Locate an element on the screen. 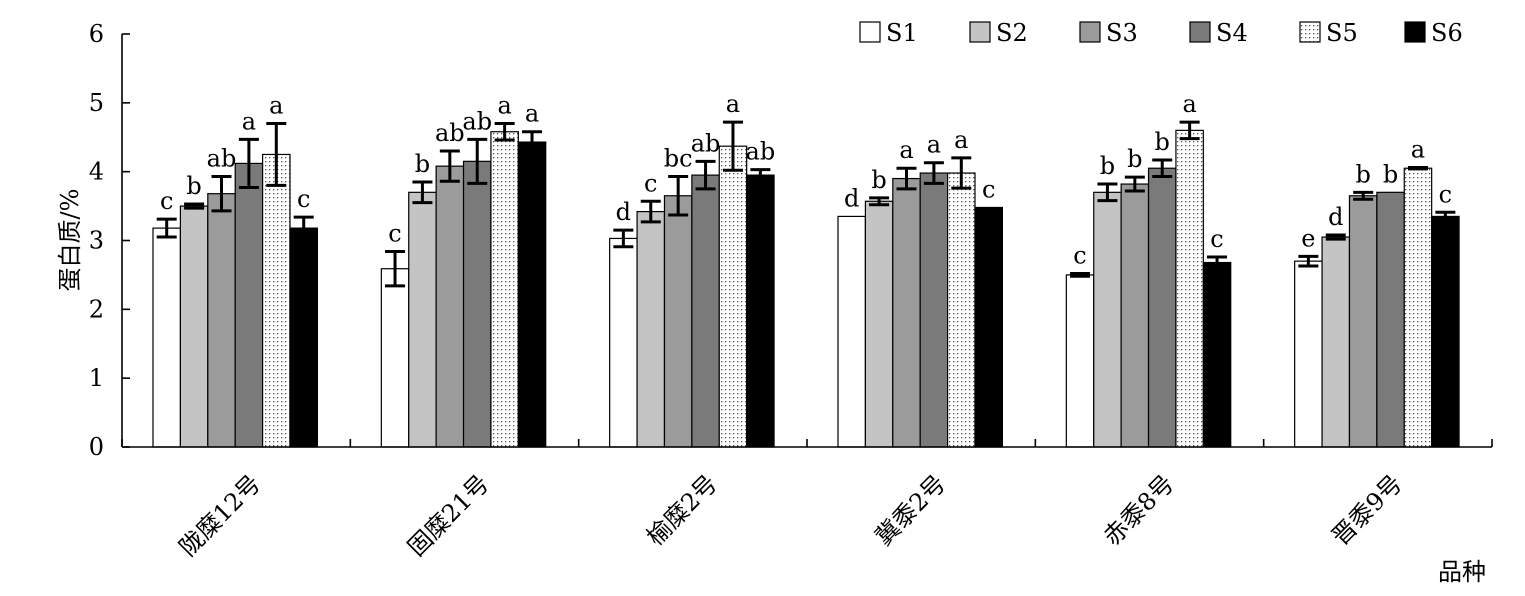  legend-label: S6 is located at coordinates (1447, 33).